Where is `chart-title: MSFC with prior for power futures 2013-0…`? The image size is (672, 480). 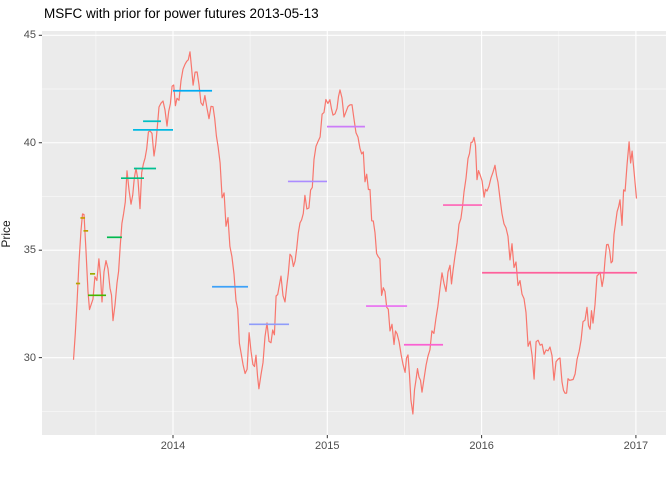 chart-title: MSFC with prior for power futures 2013-0… is located at coordinates (181, 13).